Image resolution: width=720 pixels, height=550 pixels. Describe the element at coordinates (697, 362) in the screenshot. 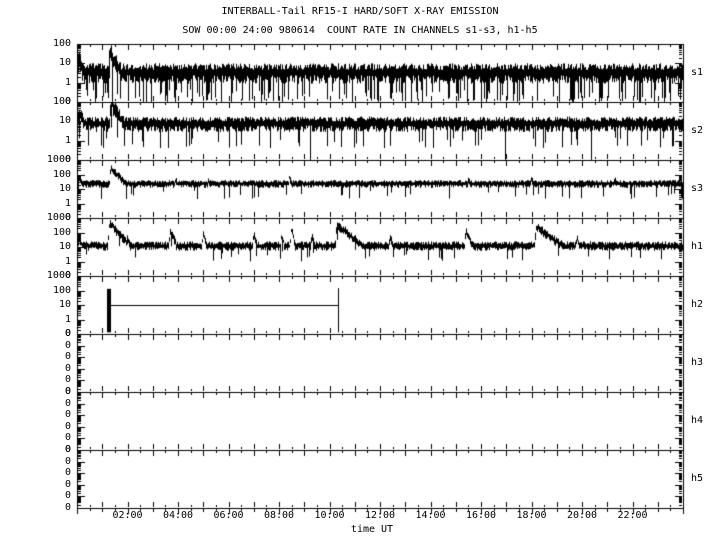

I see `channel-label-h3: h3` at that location.